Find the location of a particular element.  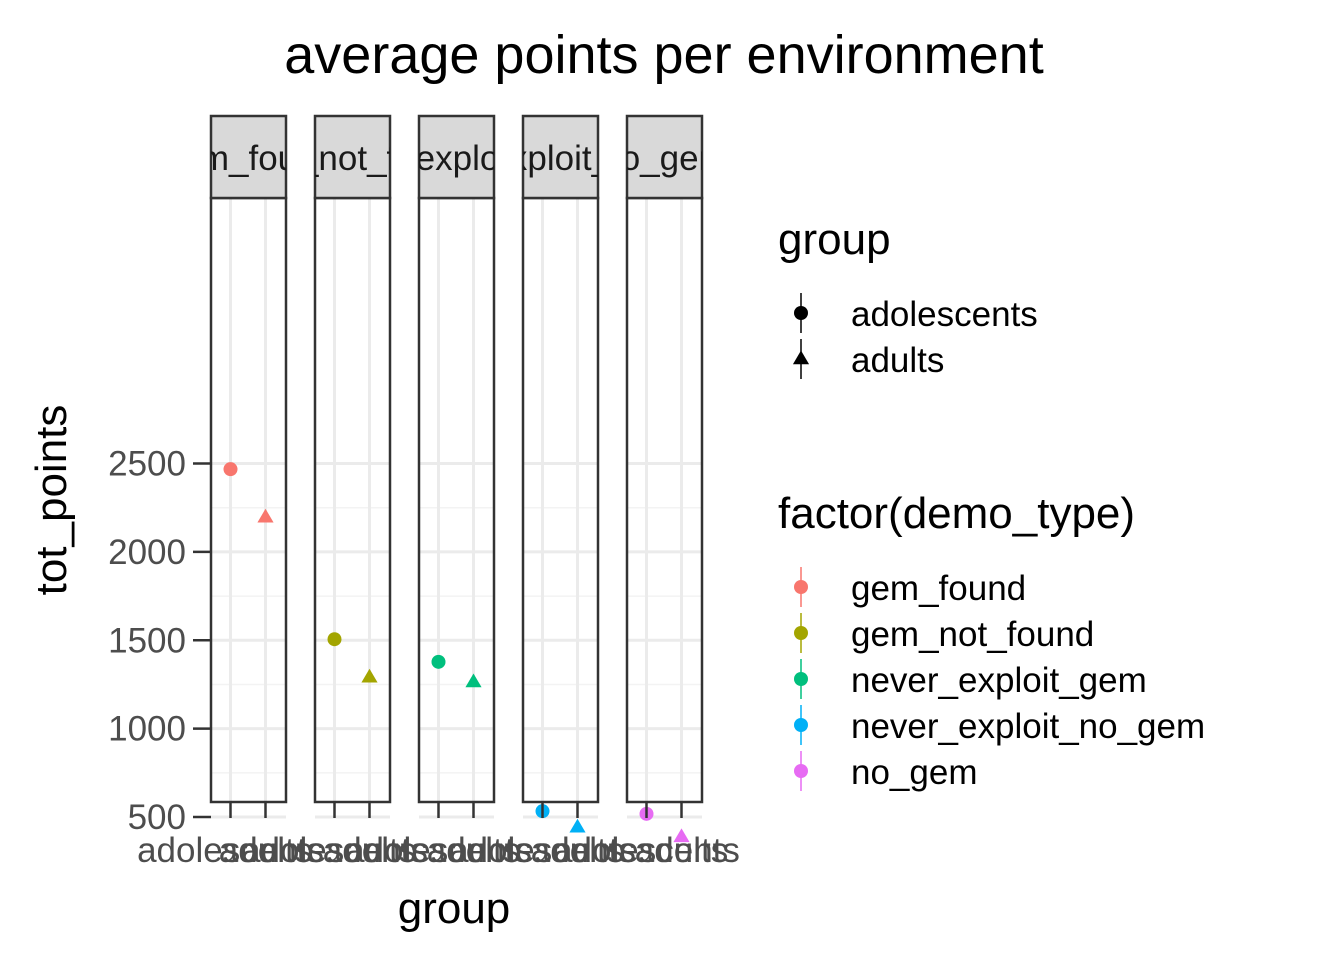

facet-strip-label: never_exploit_no_gem is located at coordinates (560, 158).